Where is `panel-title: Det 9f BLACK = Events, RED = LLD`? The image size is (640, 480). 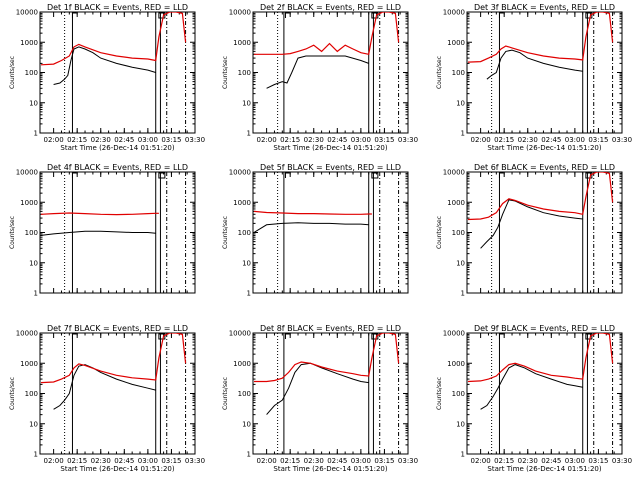 panel-title: Det 9f BLACK = Events, RED = LLD is located at coordinates (544, 328).